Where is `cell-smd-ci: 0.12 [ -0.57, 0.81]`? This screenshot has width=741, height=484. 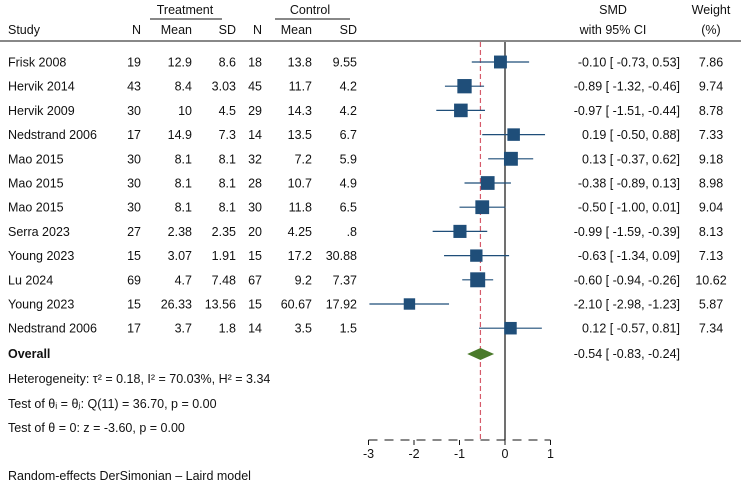
cell-smd-ci: 0.12 [ -0.57, 0.81] is located at coordinates (631, 329).